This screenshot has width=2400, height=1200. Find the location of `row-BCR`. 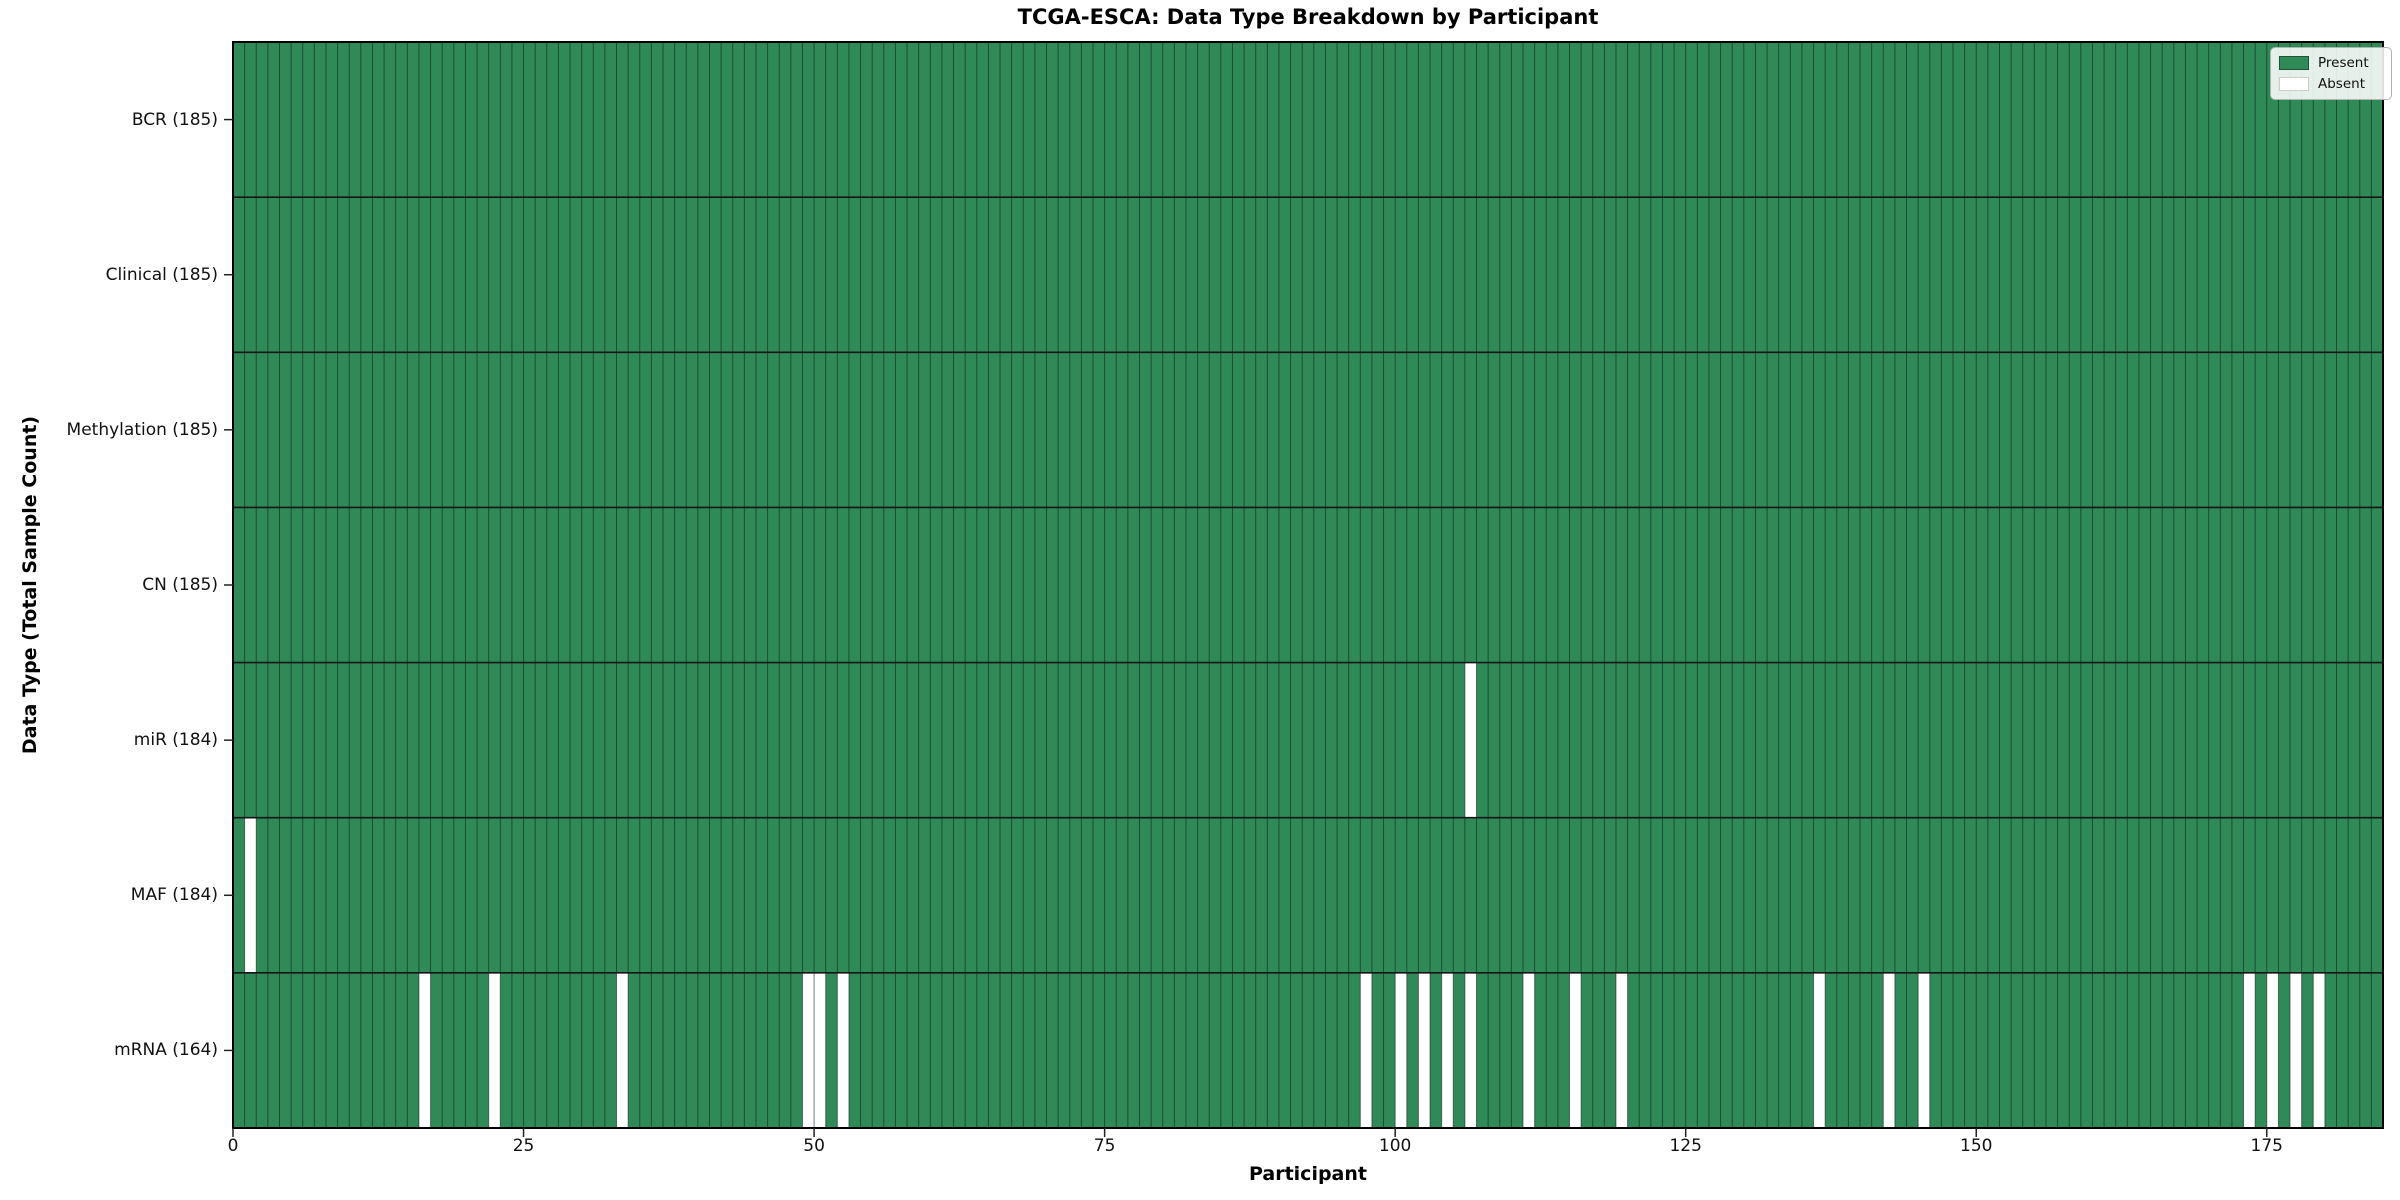

row-BCR is located at coordinates (1308, 120).